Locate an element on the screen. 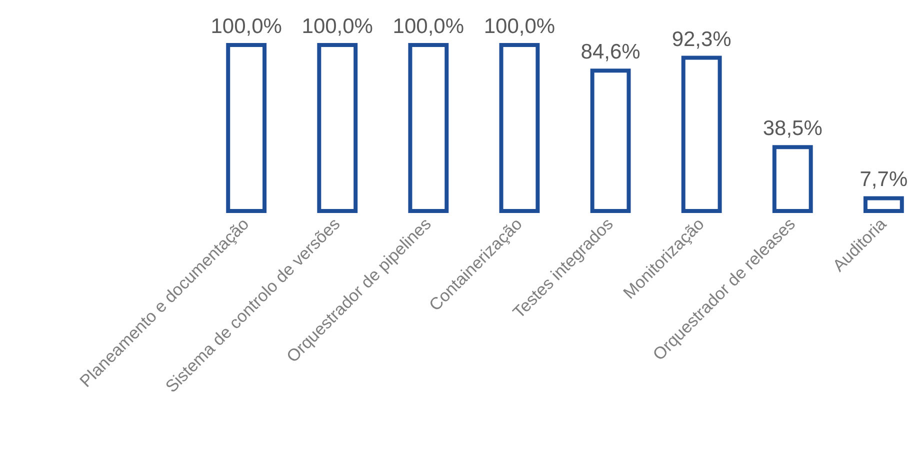  data-label: 92,3% is located at coordinates (702, 39).